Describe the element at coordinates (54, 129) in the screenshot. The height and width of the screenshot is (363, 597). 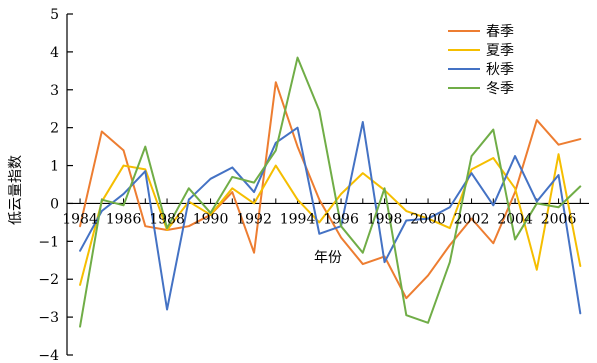
I see `y-tick-label: 2` at that location.